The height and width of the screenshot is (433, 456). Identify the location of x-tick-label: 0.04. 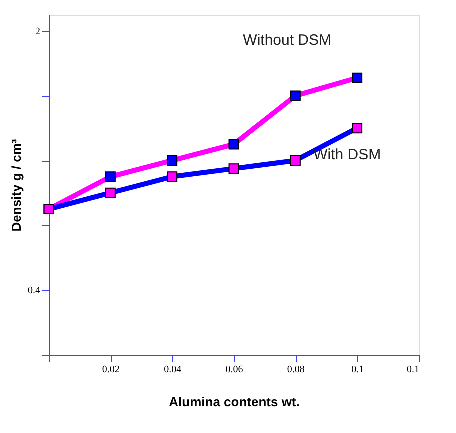
(173, 370).